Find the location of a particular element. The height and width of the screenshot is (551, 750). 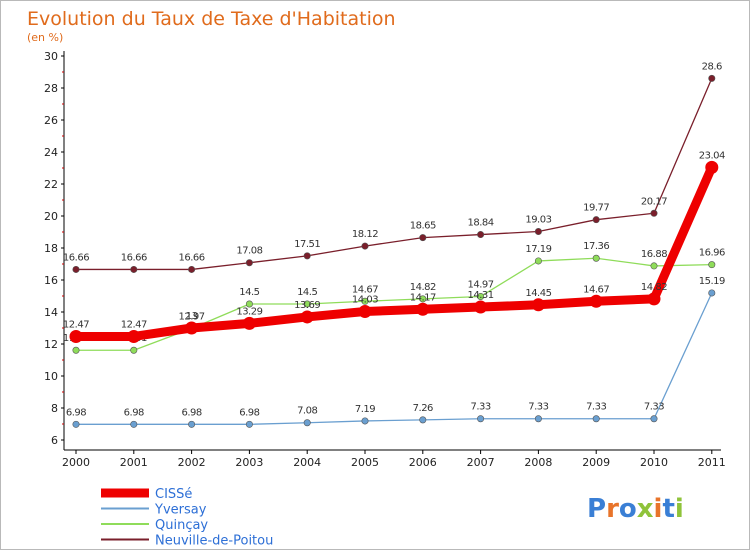

y-tick-label: 6 is located at coordinates (54, 440).